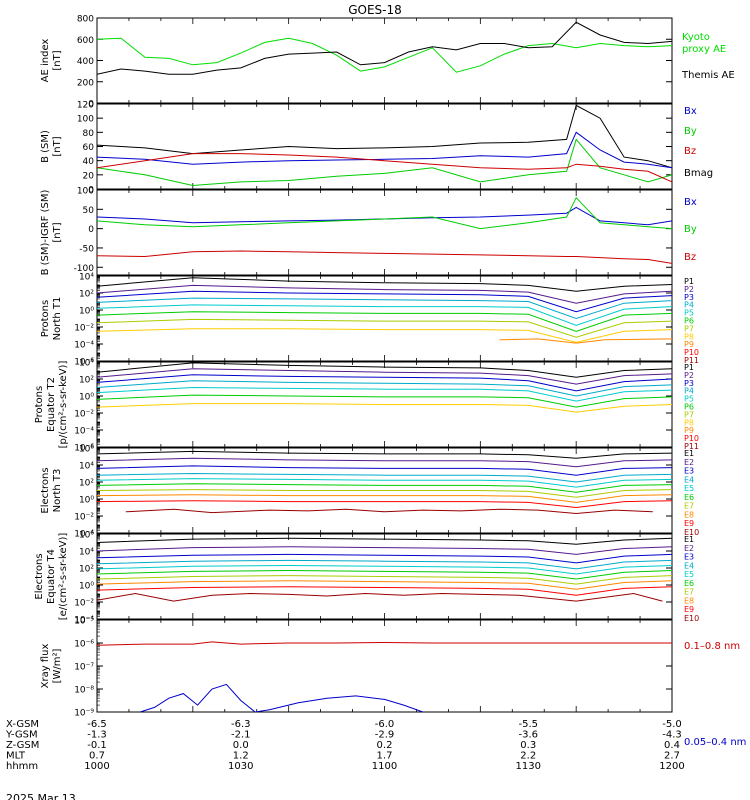 Image resolution: width=750 pixels, height=800 pixels. Describe the element at coordinates (689, 321) in the screenshot. I see `legend-item: P6` at that location.